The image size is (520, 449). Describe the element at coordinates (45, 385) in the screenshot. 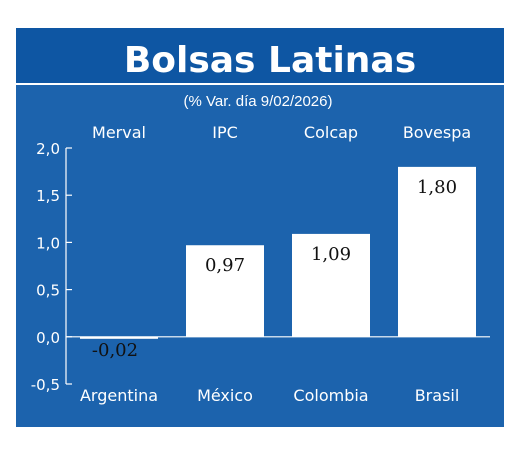

I see `y-tick-label: -0,5` at that location.